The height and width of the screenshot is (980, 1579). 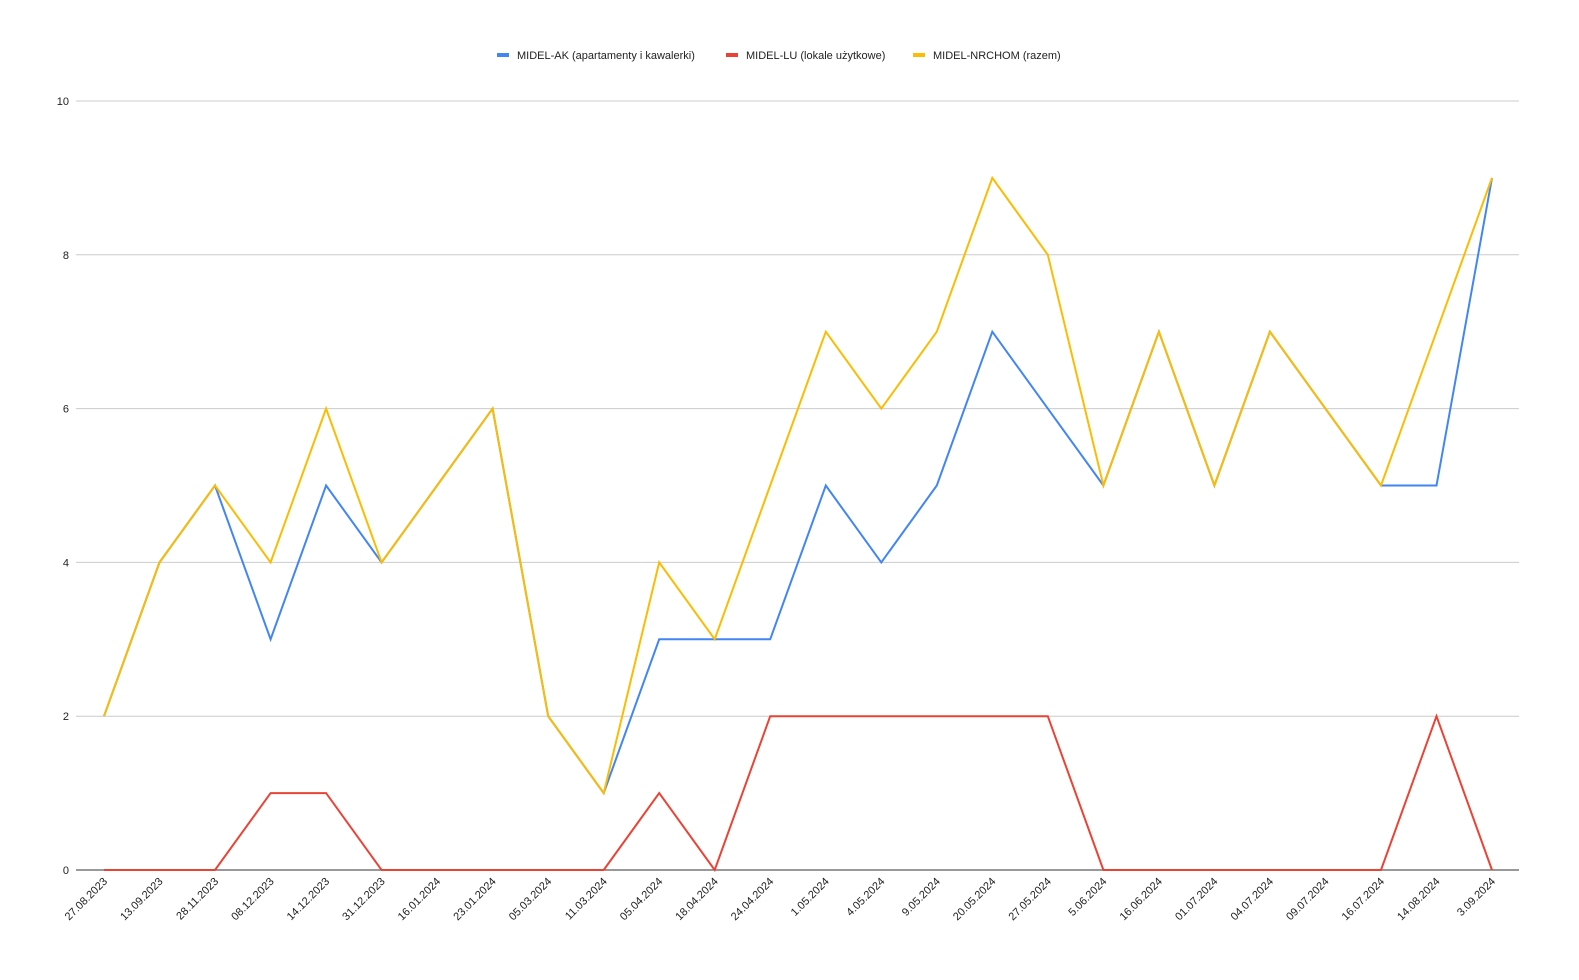 What do you see at coordinates (1141, 899) in the screenshot?
I see `x-tick-label: 16.06.2024` at bounding box center [1141, 899].